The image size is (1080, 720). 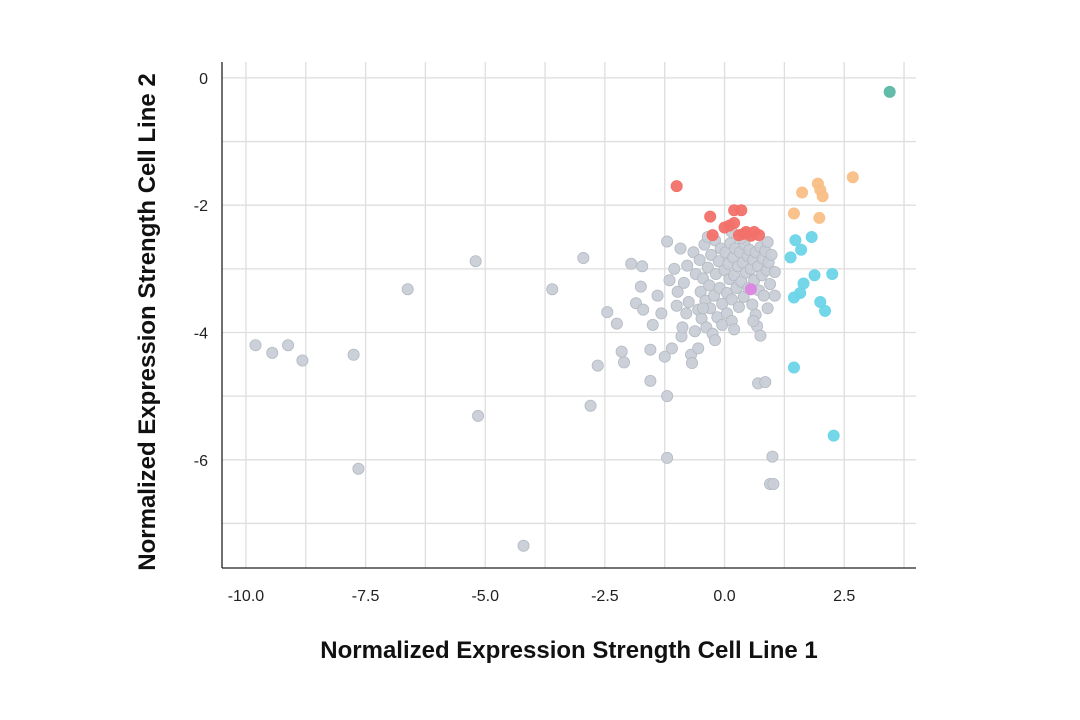 I want to click on x-tick-label: -7.5, so click(x=366, y=596).